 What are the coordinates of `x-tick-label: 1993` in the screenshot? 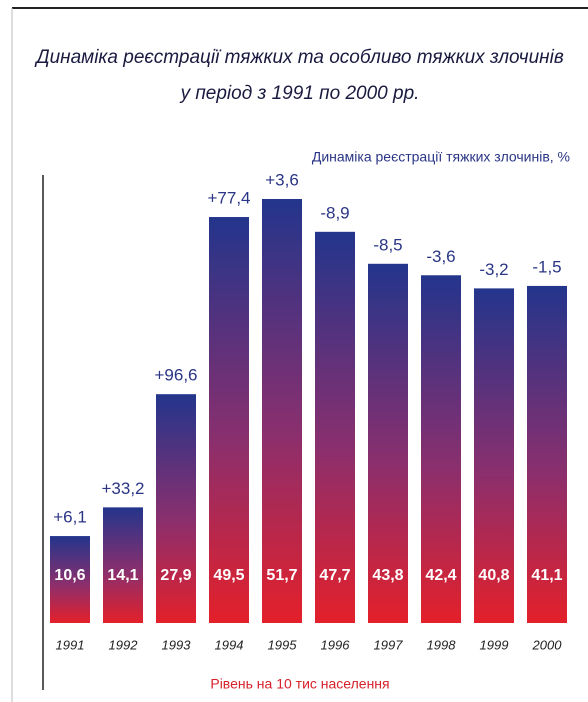 It's located at (177, 644).